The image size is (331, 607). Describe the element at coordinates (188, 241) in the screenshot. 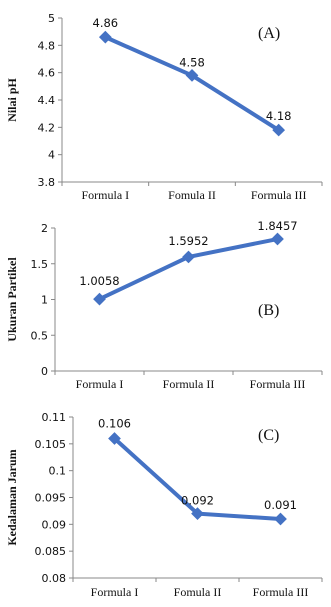

I see `panel-2-data-label: 1.5952` at that location.